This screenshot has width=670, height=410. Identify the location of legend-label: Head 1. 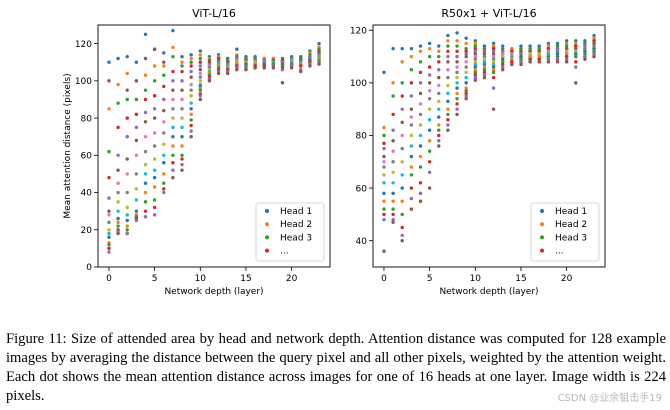
(571, 212).